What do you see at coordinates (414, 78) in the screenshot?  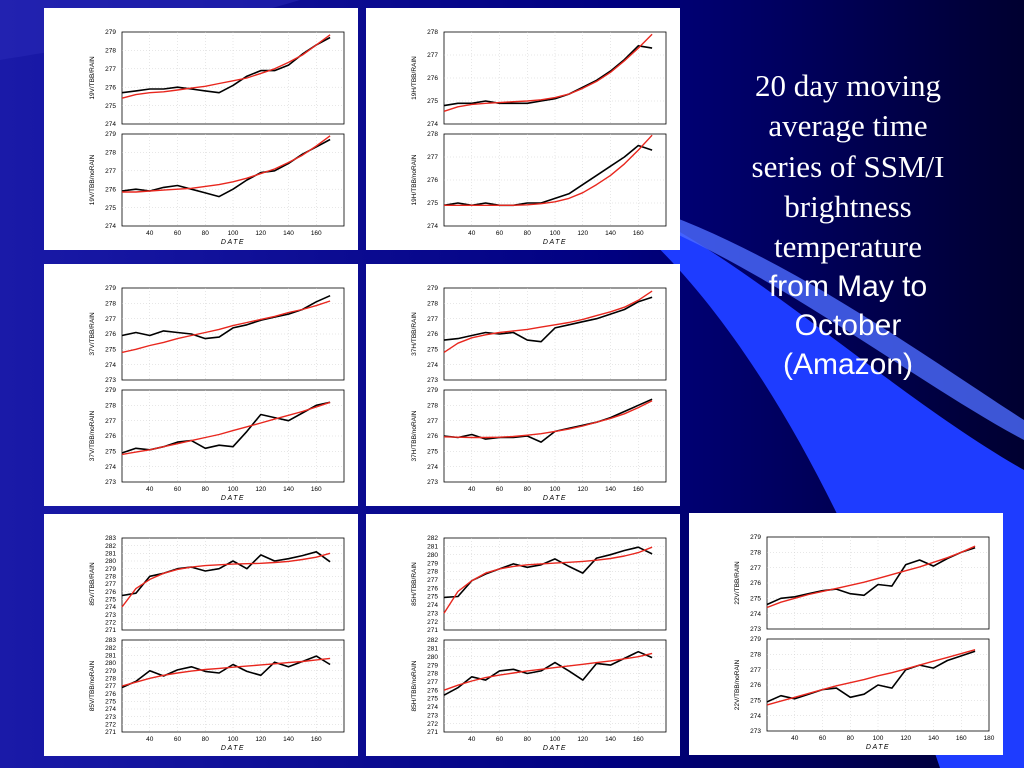 I see `y-axis-label: 19H/TBB/RAIN` at bounding box center [414, 78].